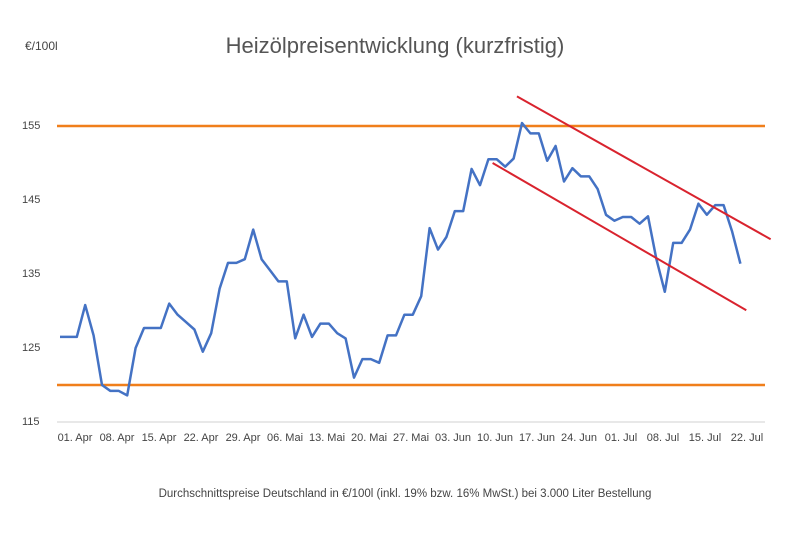 The width and height of the screenshot is (785, 542). What do you see at coordinates (31, 422) in the screenshot?
I see `y-tick-label: 115` at bounding box center [31, 422].